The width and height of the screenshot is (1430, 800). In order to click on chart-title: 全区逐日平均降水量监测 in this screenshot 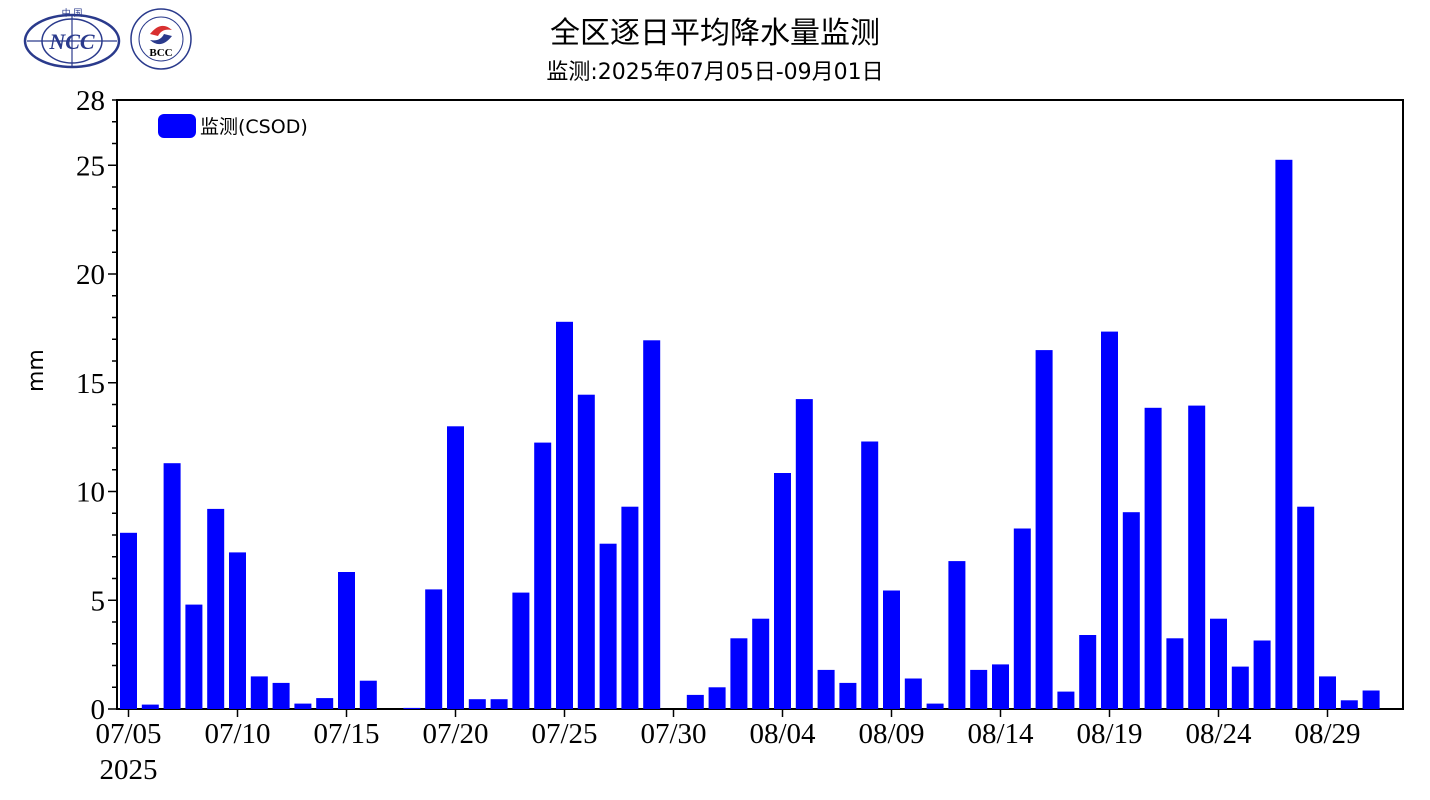, I will do `click(715, 33)`.